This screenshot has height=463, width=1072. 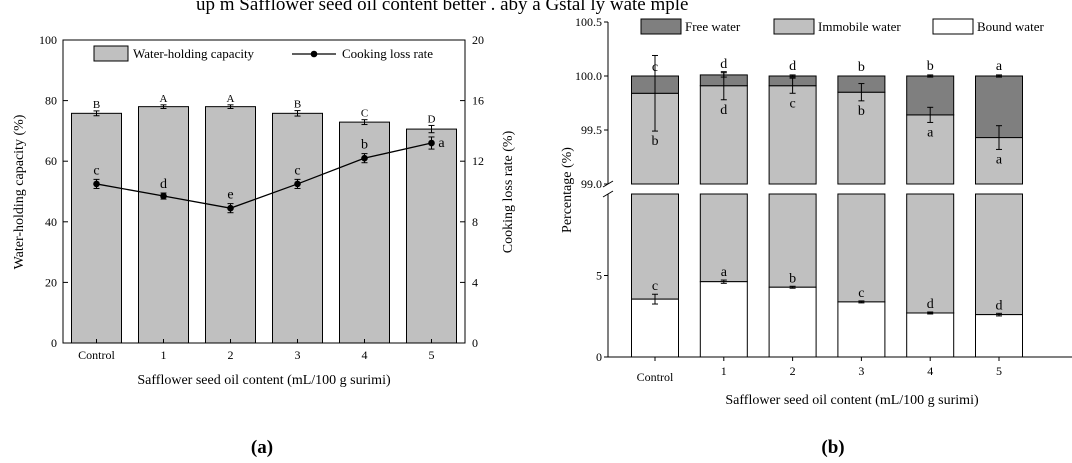 I want to click on legend-label-bound-water: Bound water, so click(x=1010, y=26).